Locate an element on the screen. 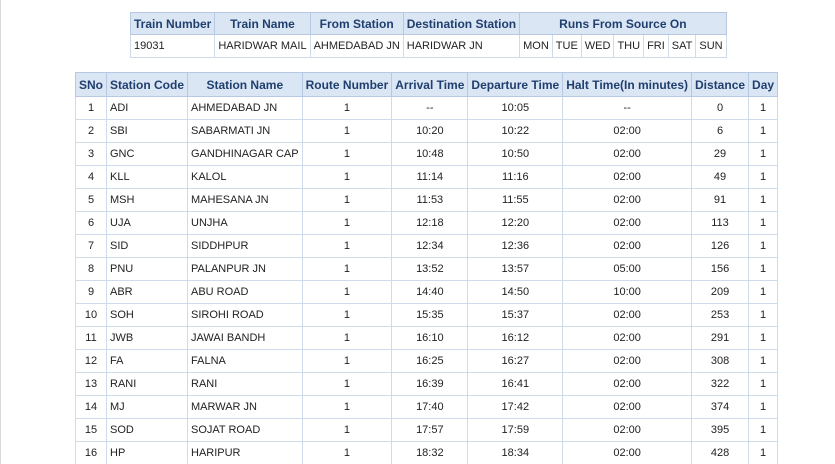 Image resolution: width=835 pixels, height=464 pixels. sno-cell: 12 is located at coordinates (91, 361).